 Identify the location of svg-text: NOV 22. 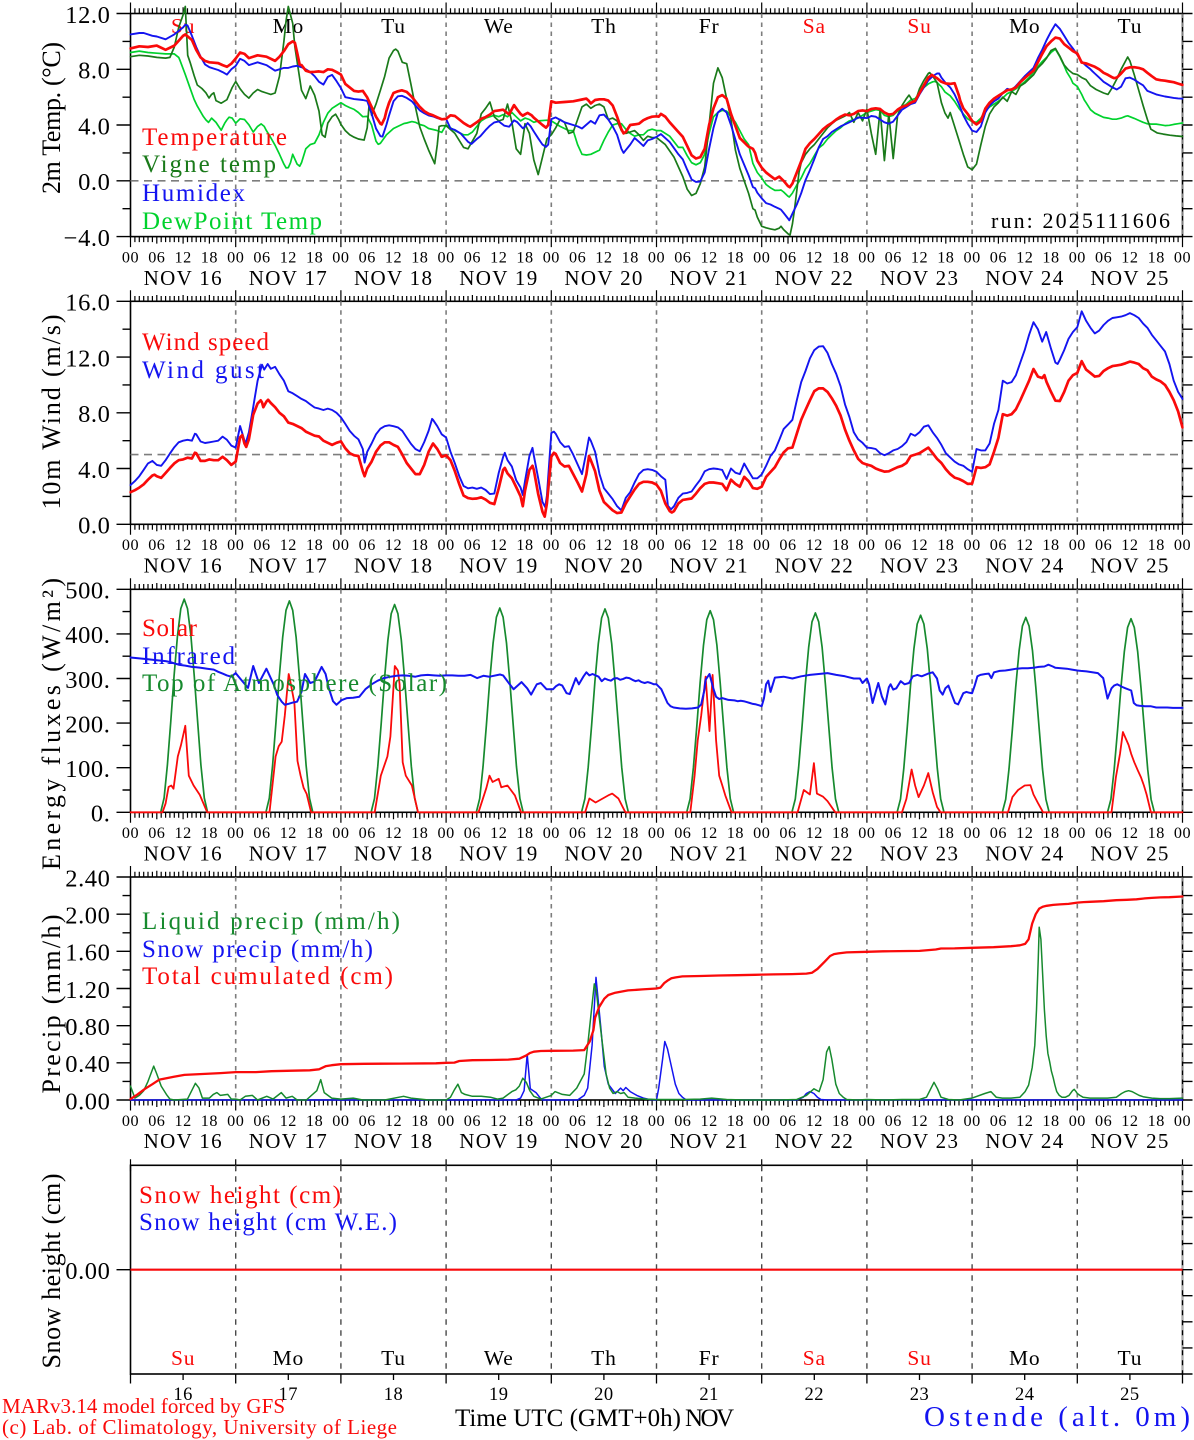
(814, 854).